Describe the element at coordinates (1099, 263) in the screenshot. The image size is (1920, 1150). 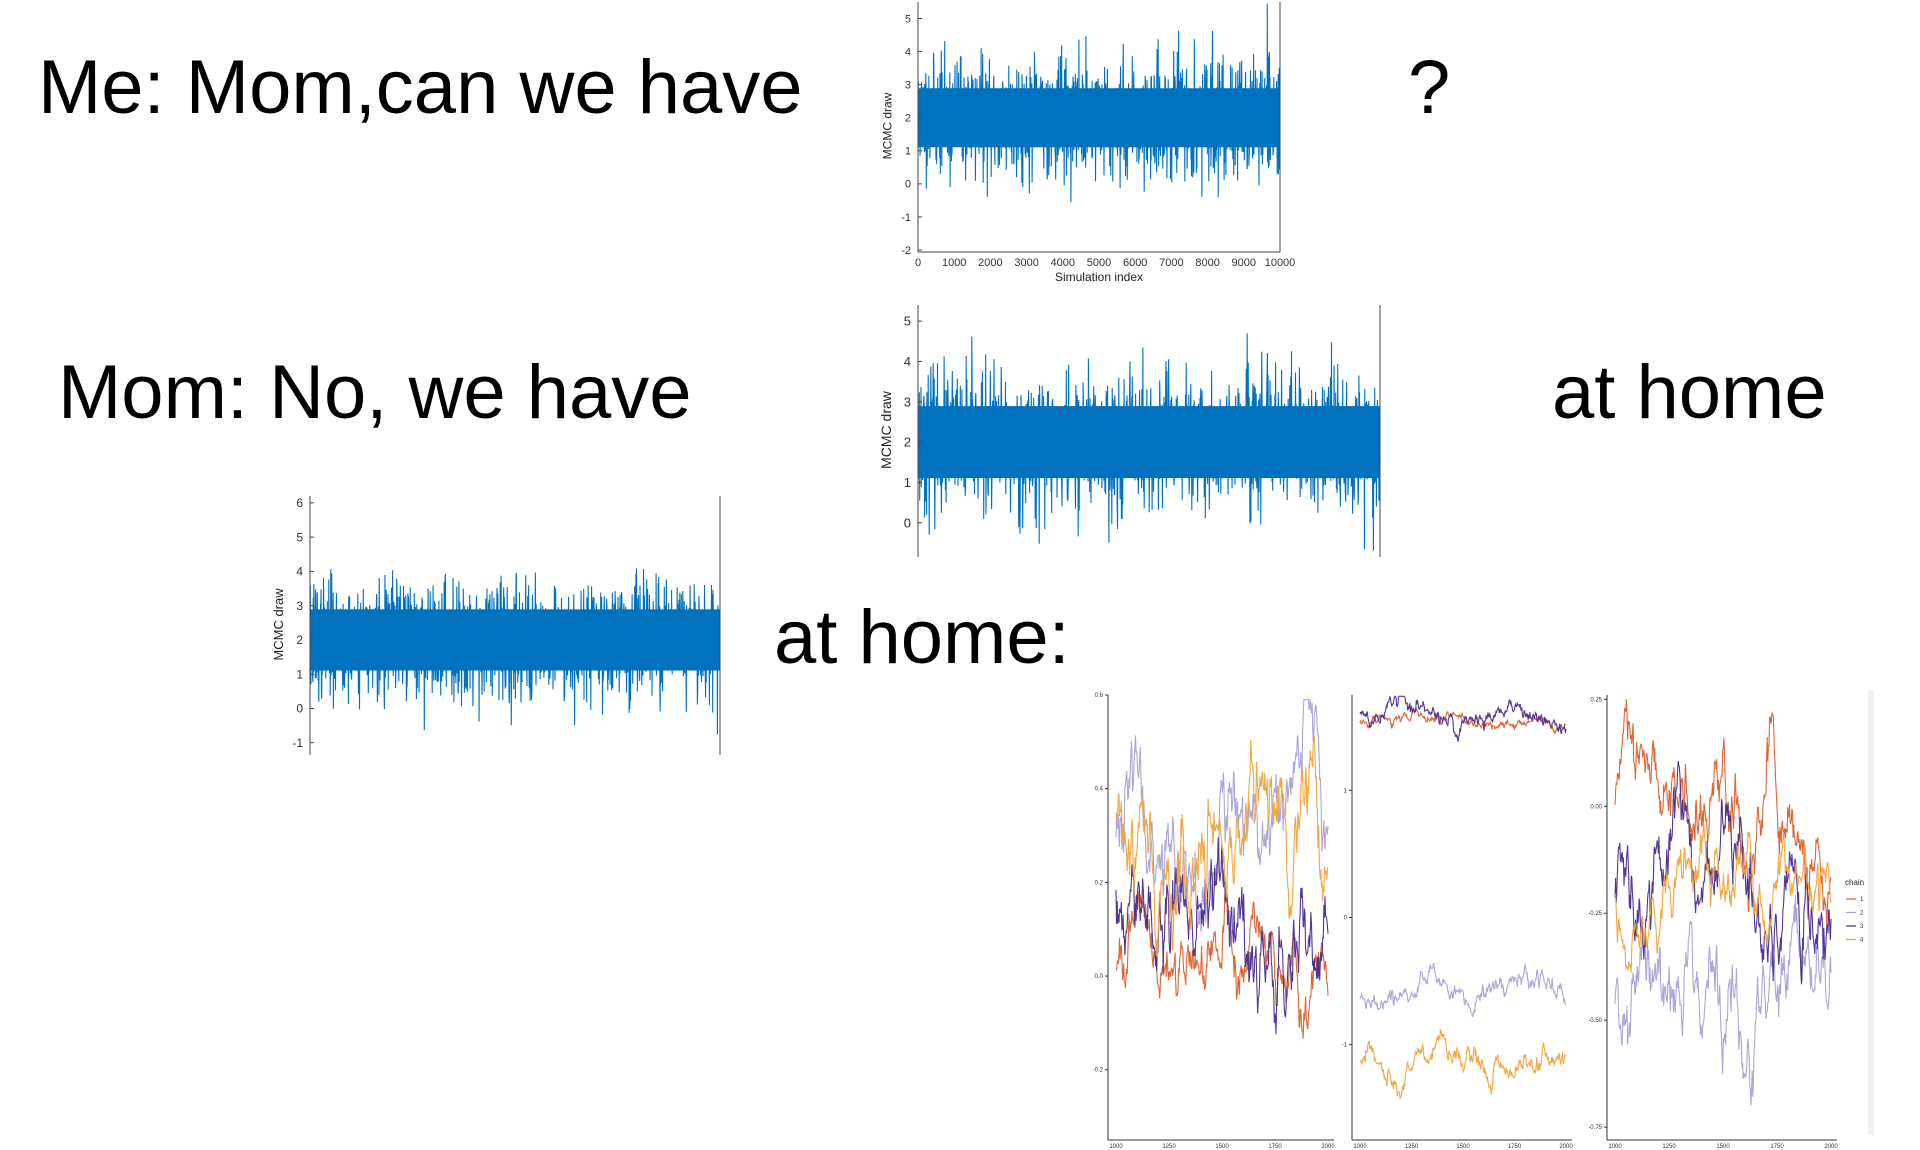
I see `x-tick-label: 5000` at that location.